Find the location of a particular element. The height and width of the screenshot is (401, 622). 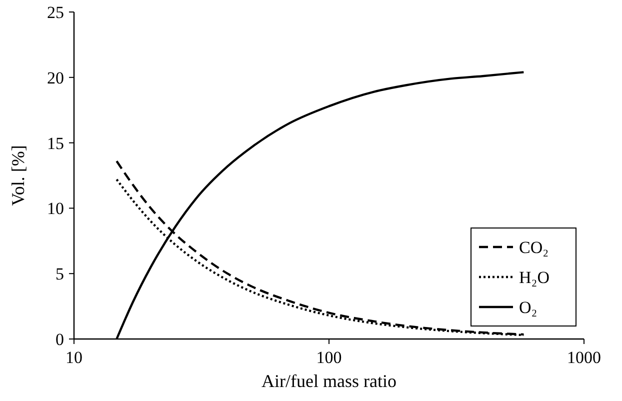

y-tick-label: 0 is located at coordinates (60, 339).